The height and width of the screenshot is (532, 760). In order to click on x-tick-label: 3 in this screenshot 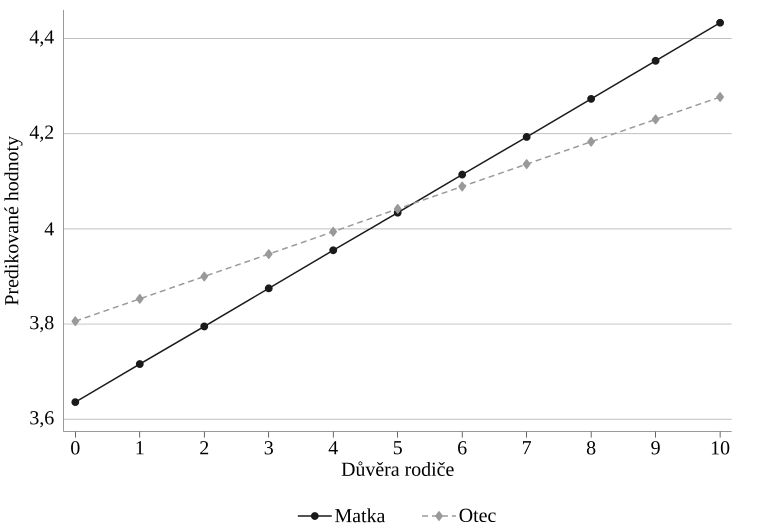, I will do `click(268, 447)`.